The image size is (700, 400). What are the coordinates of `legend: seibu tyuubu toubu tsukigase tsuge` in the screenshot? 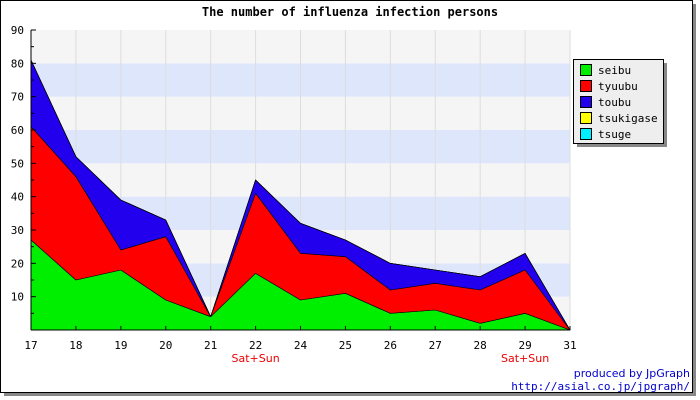 It's located at (620, 103).